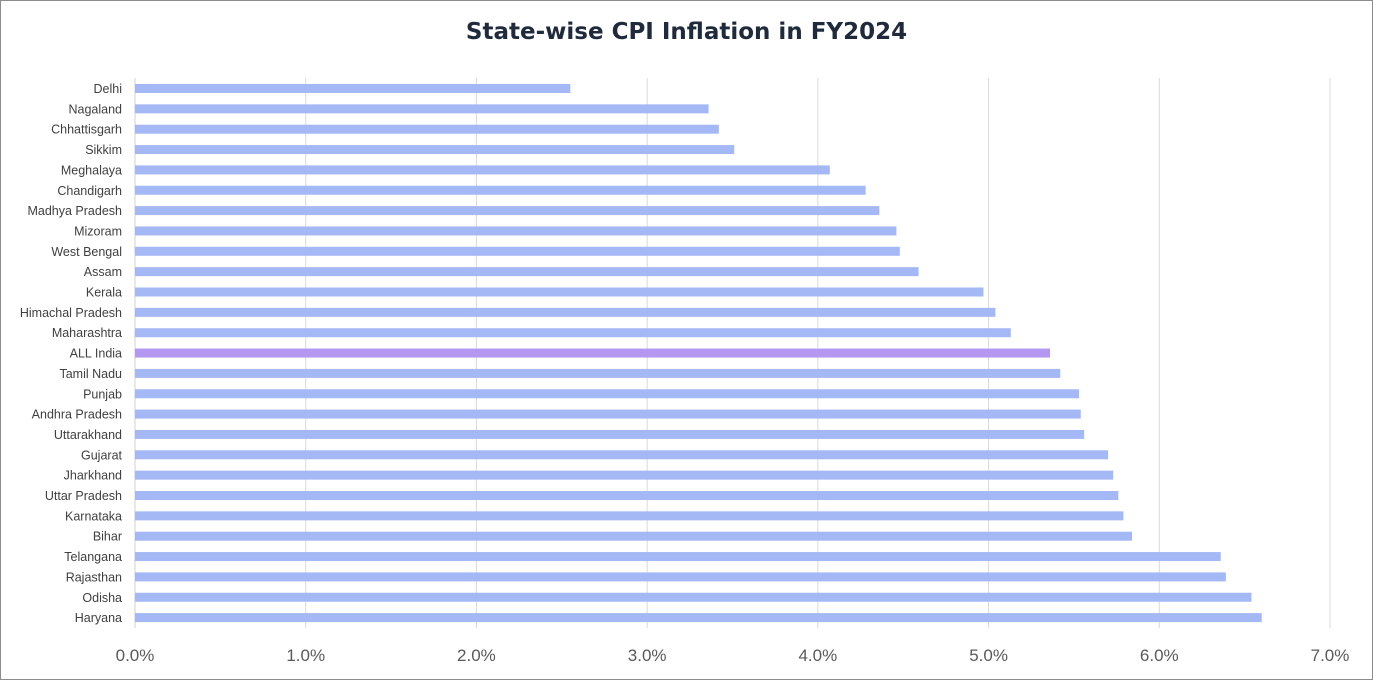 This screenshot has height=680, width=1373. Describe the element at coordinates (93, 516) in the screenshot. I see `category-label: Karnataka` at that location.